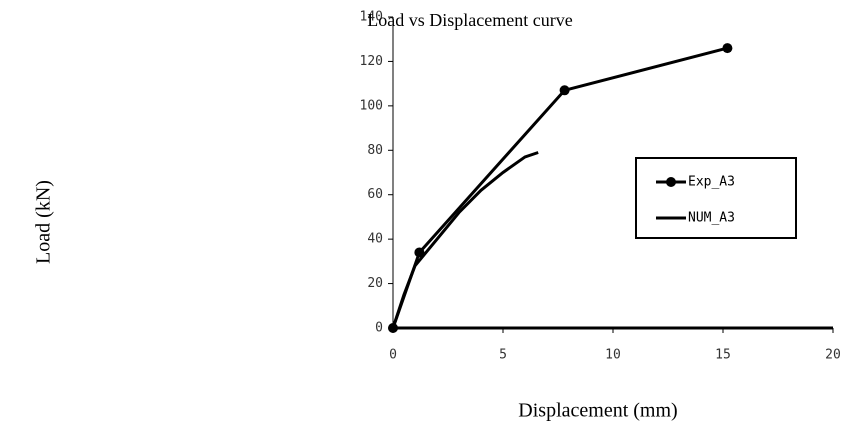  I want to click on legend-label: Exp_A3, so click(711, 182).